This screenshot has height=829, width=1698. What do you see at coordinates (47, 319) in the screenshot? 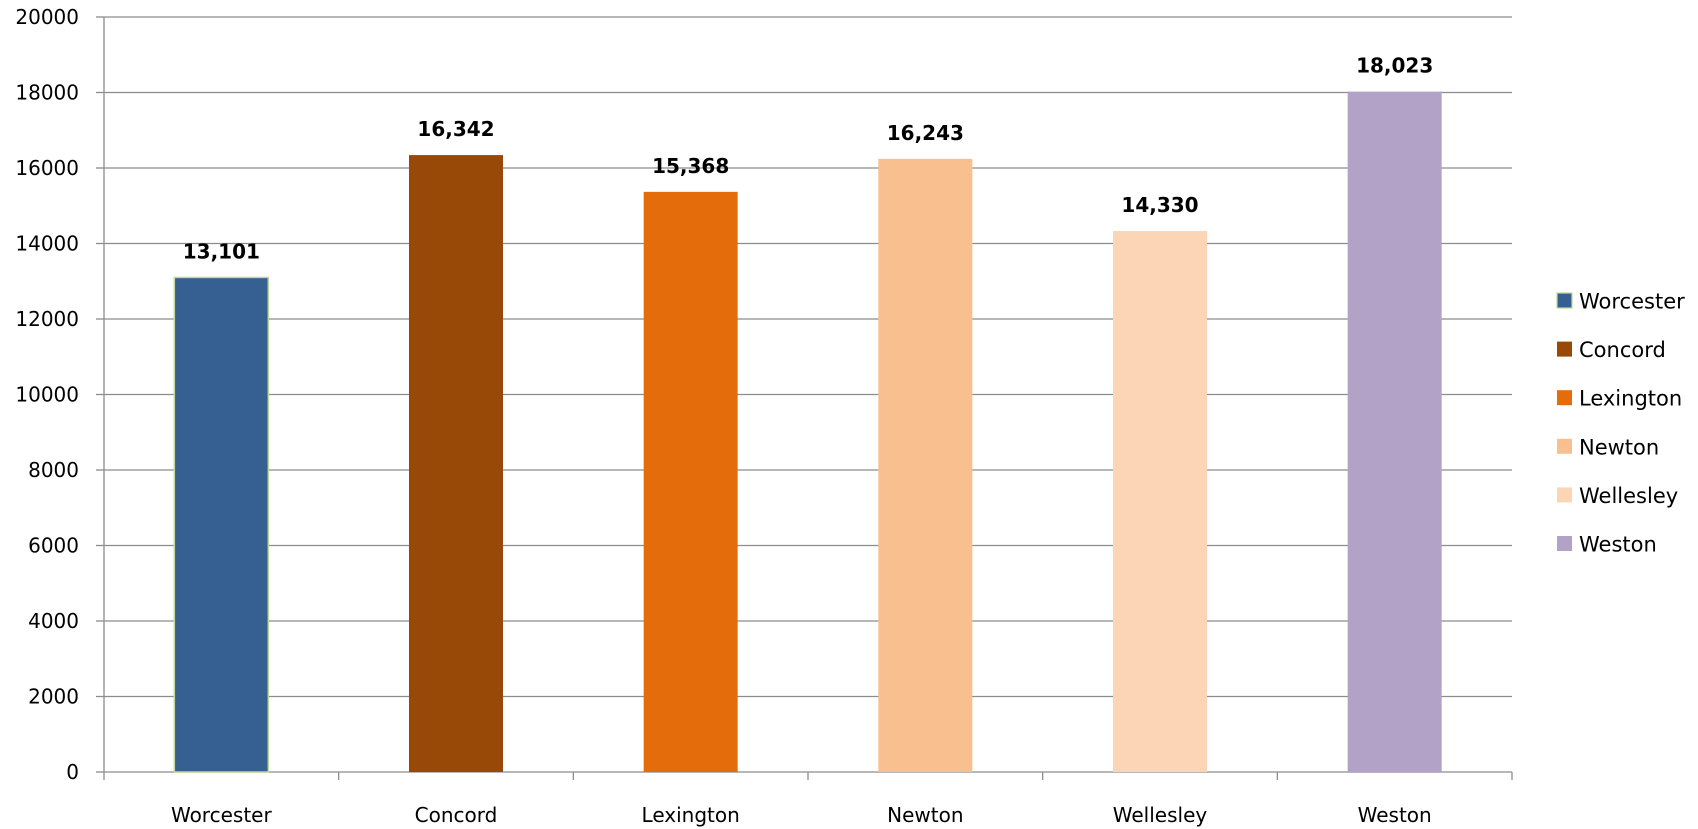
I see `y-tick-label: 12000` at bounding box center [47, 319].